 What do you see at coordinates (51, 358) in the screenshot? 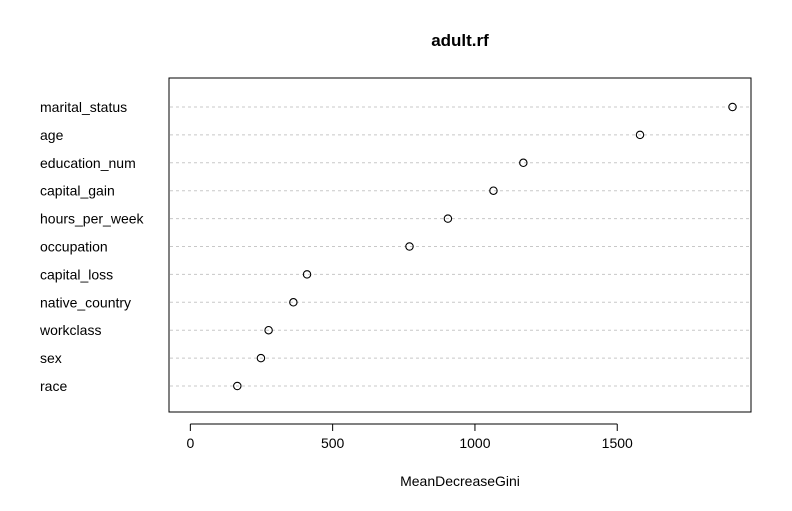
I see `category-label: sex` at bounding box center [51, 358].